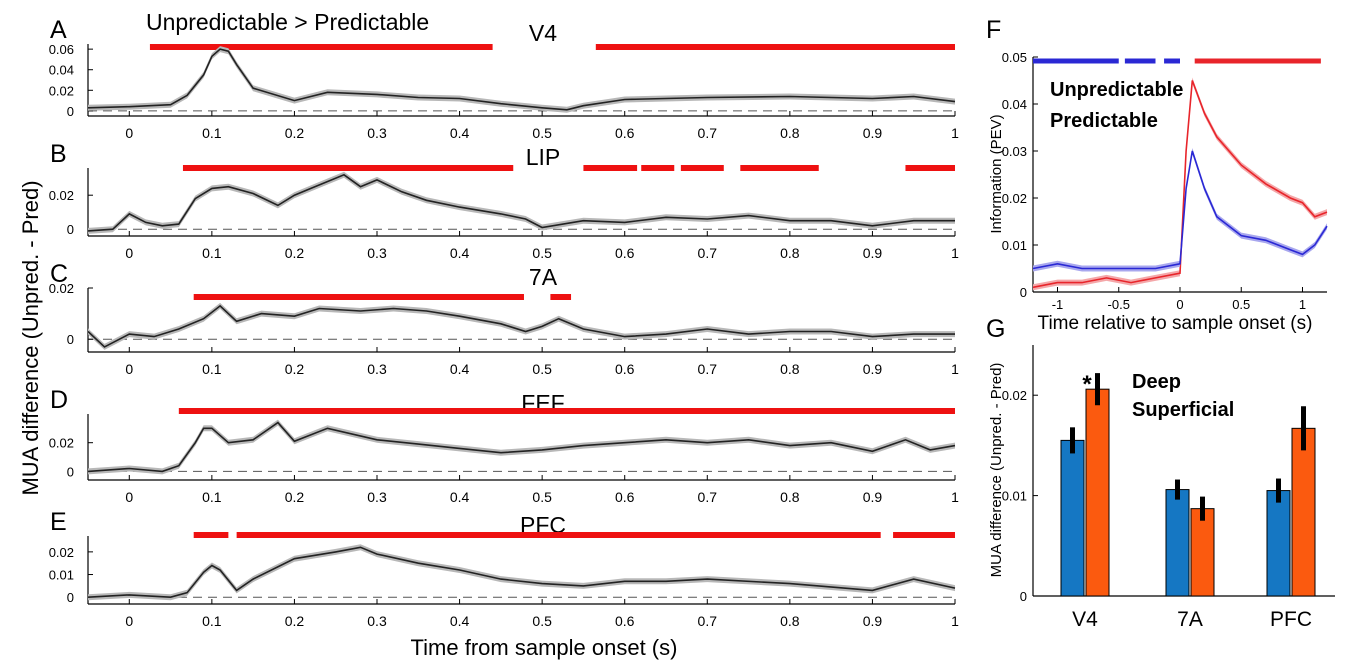  What do you see at coordinates (1116, 90) in the screenshot?
I see `legend-entry: Unpredictable` at bounding box center [1116, 90].